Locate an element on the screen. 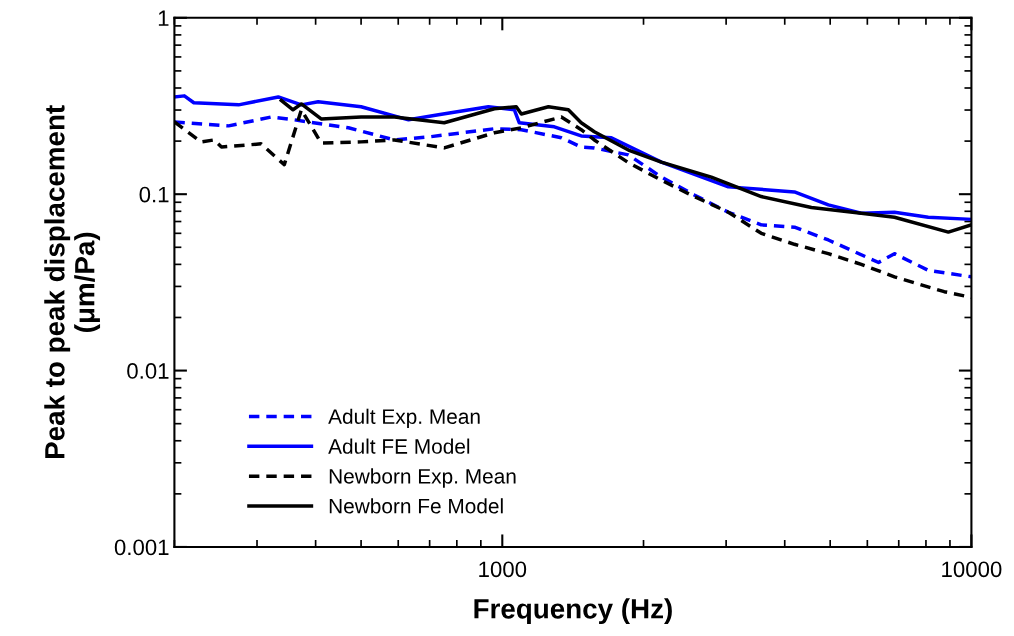  legend-label: Newborn Exp. Mean is located at coordinates (422, 478).